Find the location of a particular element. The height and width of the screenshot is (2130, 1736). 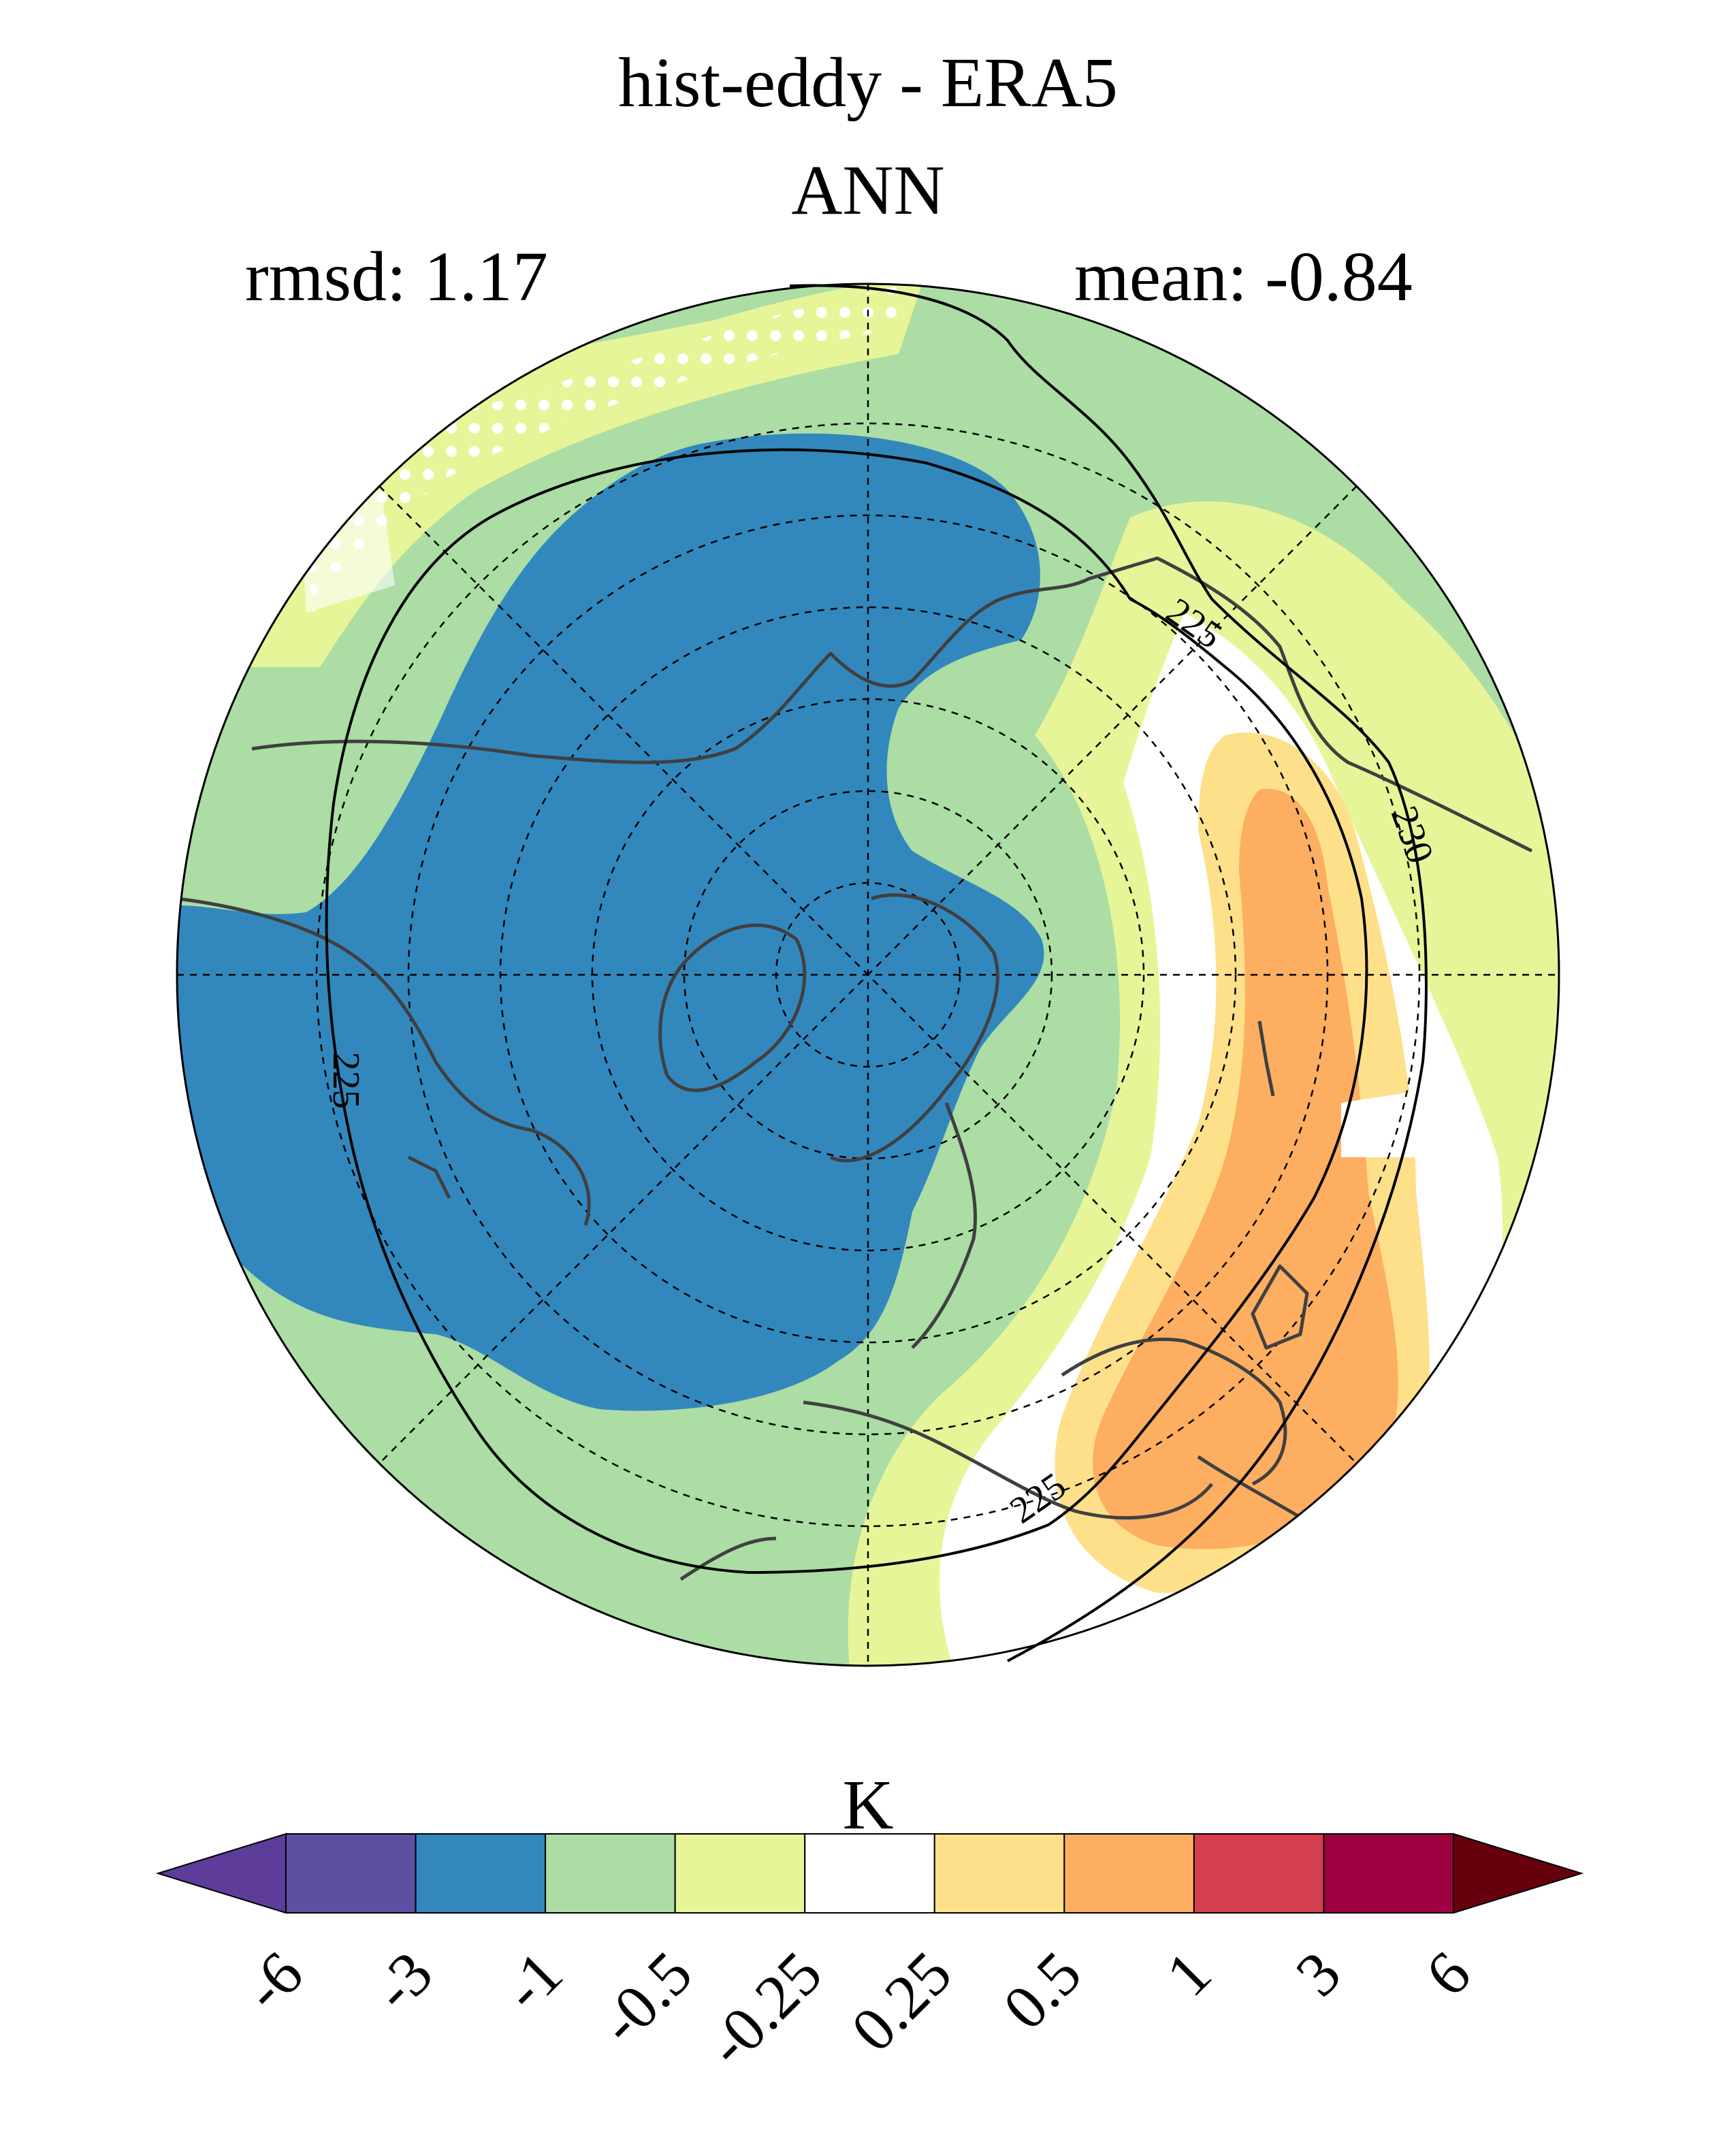

stipple-e is located at coordinates (1385, 1123).